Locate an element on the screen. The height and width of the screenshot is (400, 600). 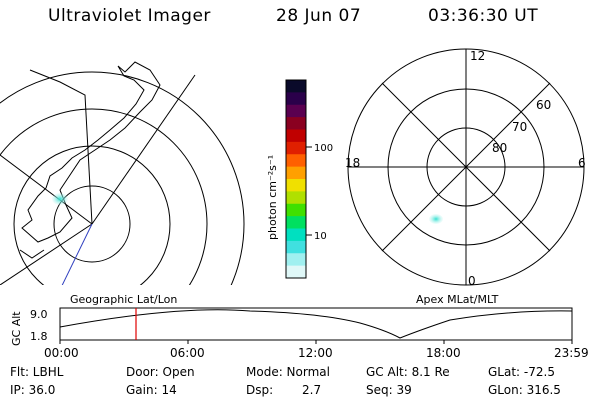
time-label: 03:36:30 UT is located at coordinates (483, 16).